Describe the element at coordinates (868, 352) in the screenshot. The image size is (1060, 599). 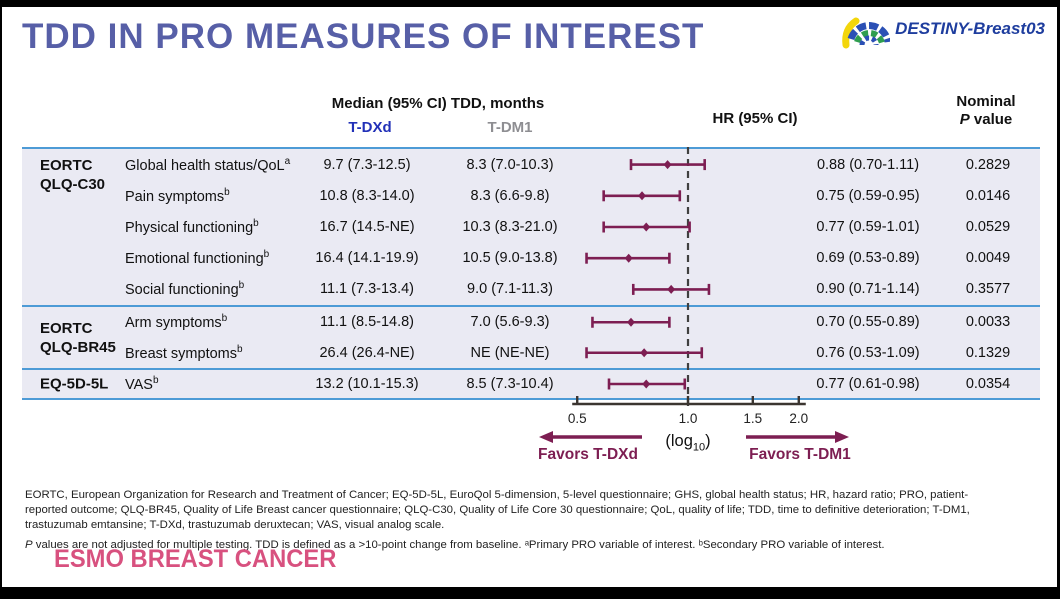
I see `hr-value: 0.76 (0.53-1.09)` at that location.